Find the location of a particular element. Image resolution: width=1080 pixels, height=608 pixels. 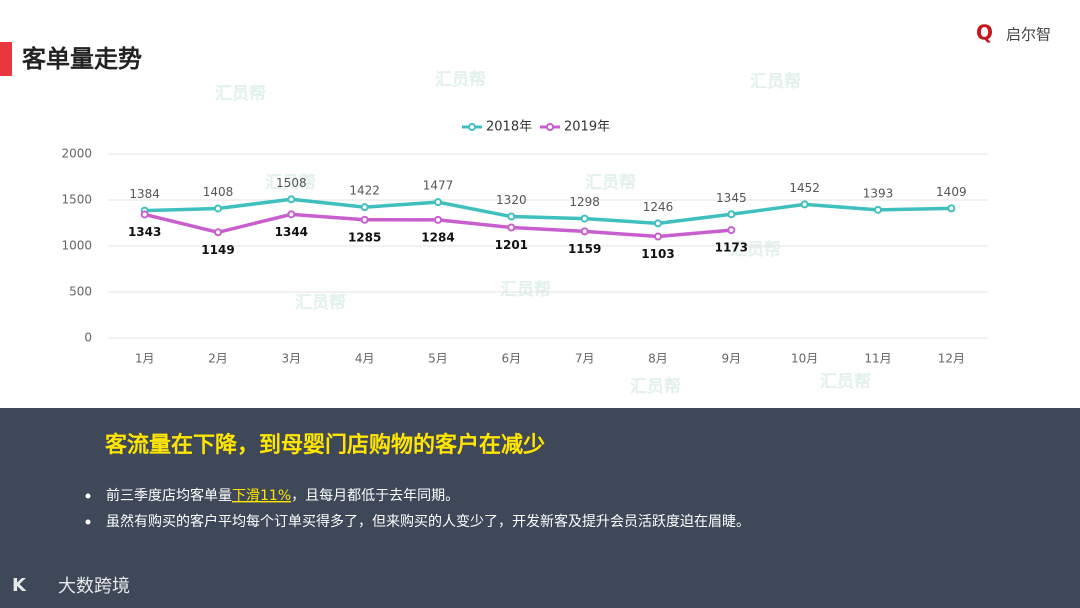

bullet: 前三季度店均客单量下滑11%，且每月都低于去年同期。 is located at coordinates (282, 495).